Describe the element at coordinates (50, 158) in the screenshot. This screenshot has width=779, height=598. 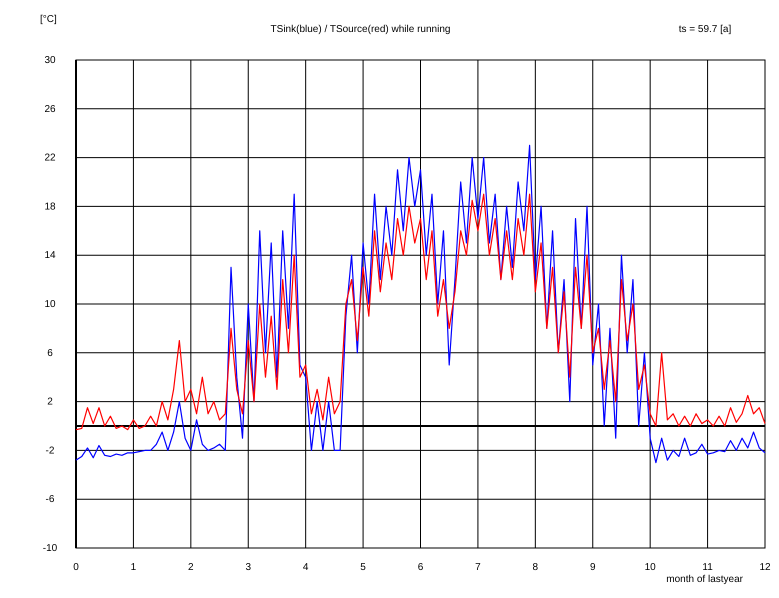
I see `y-tick-label: 22` at that location.